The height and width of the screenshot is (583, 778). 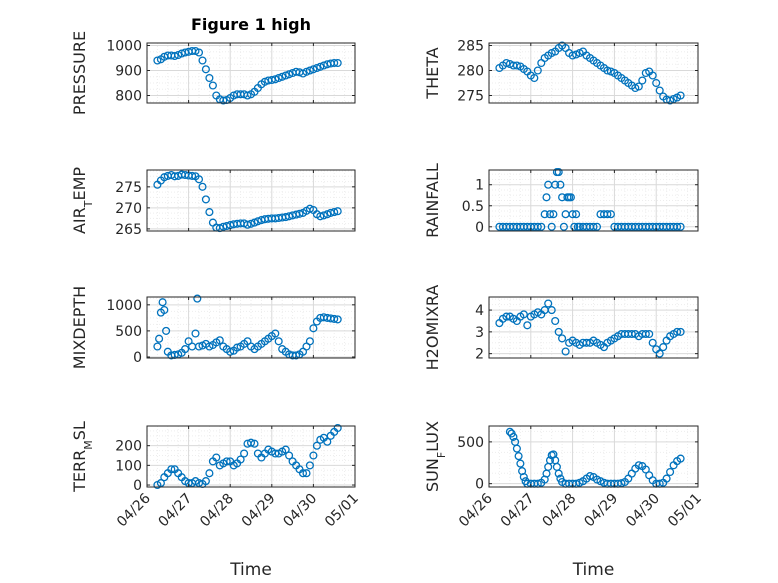 I want to click on y-tick-label: 265, so click(x=128, y=230).